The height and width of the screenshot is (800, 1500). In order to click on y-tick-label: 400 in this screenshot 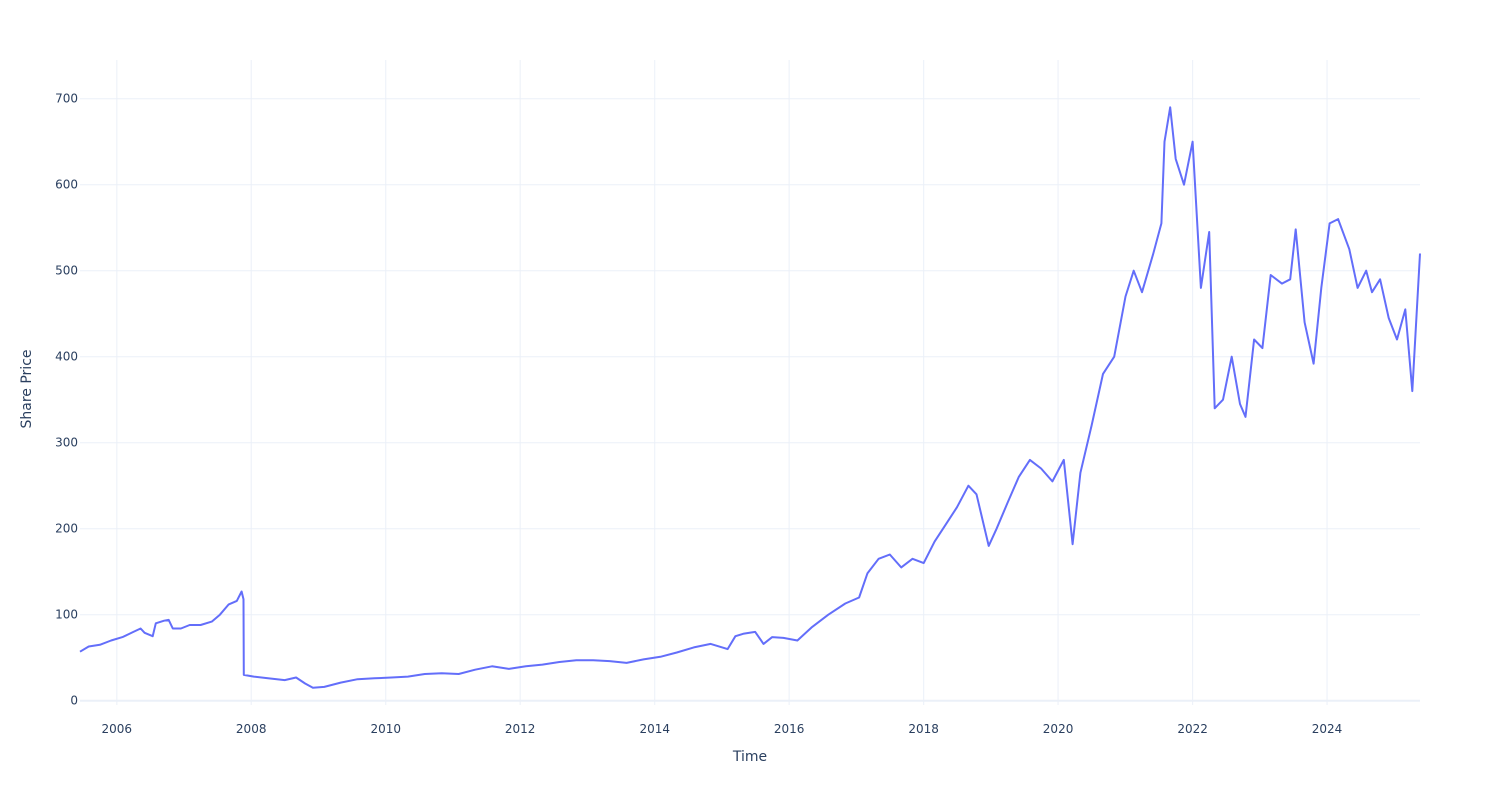, I will do `click(66, 357)`.